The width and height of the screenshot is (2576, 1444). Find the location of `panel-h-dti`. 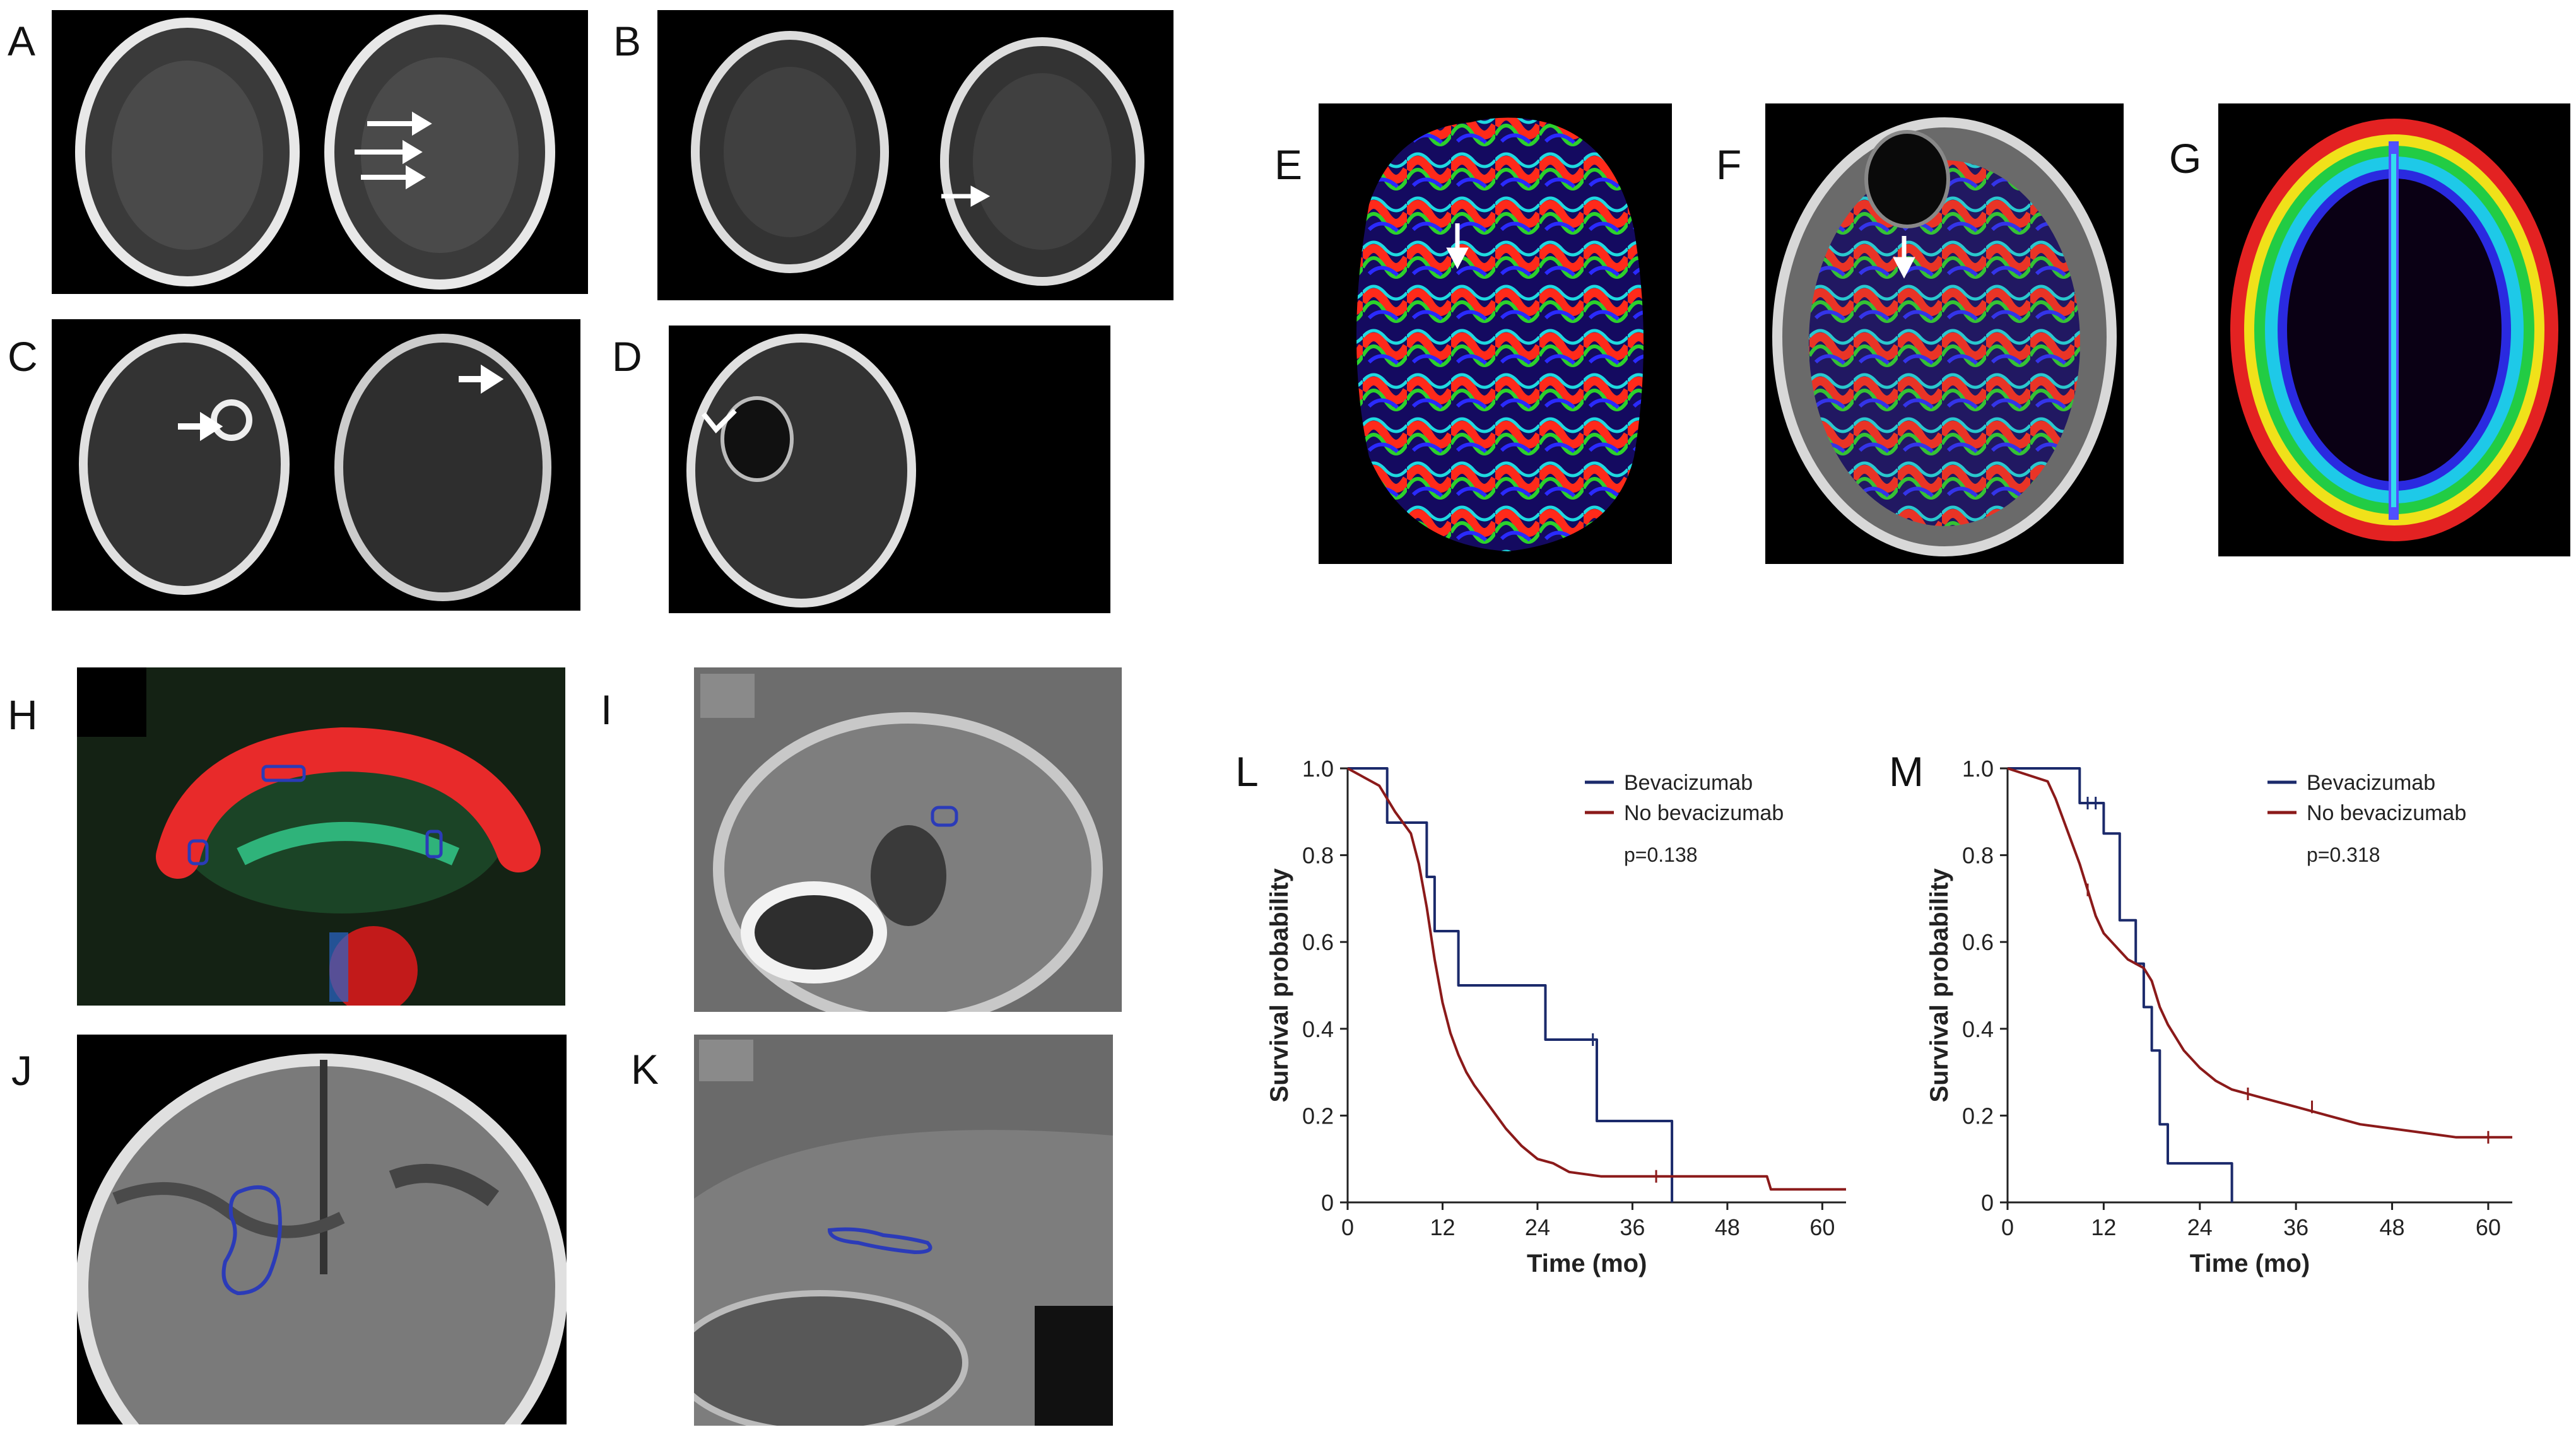

panel-h-dti is located at coordinates (321, 836).